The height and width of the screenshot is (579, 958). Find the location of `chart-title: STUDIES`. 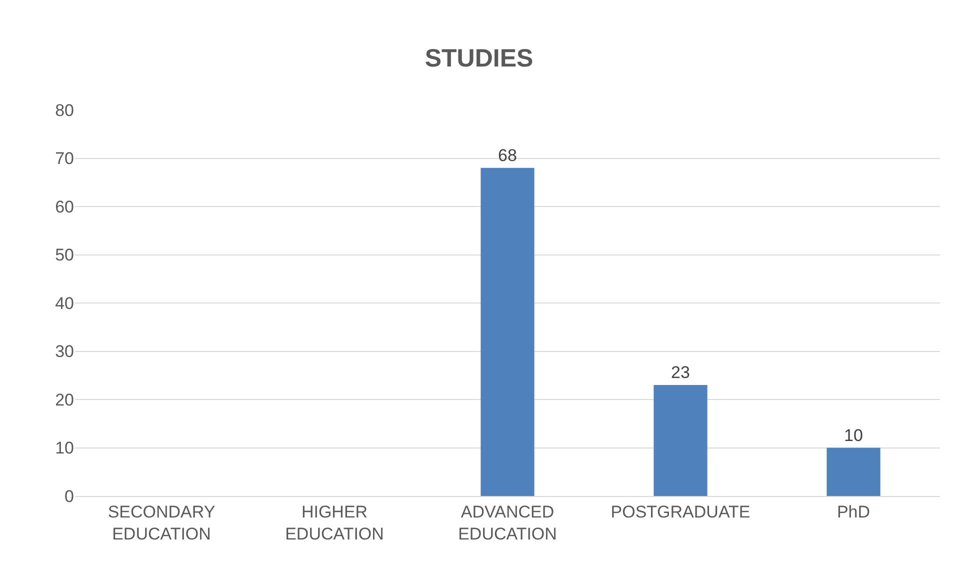

chart-title: STUDIES is located at coordinates (479, 58).